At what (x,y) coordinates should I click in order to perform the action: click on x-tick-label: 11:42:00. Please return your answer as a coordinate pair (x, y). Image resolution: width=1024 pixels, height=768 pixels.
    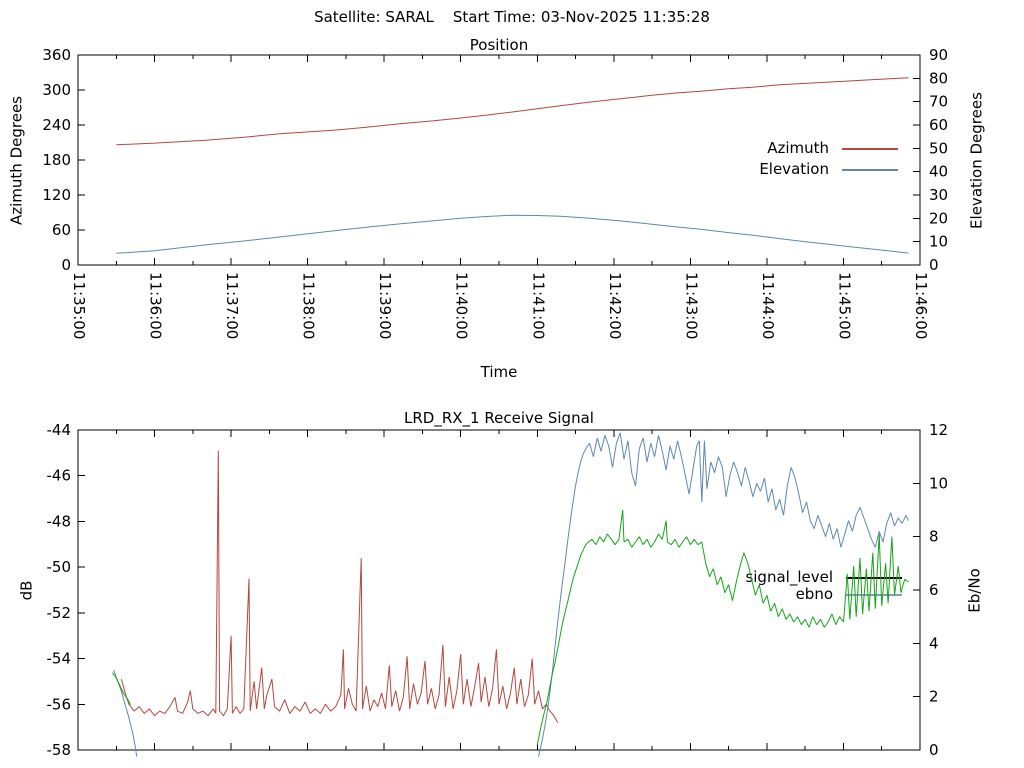
    Looking at the image, I should click on (615, 305).